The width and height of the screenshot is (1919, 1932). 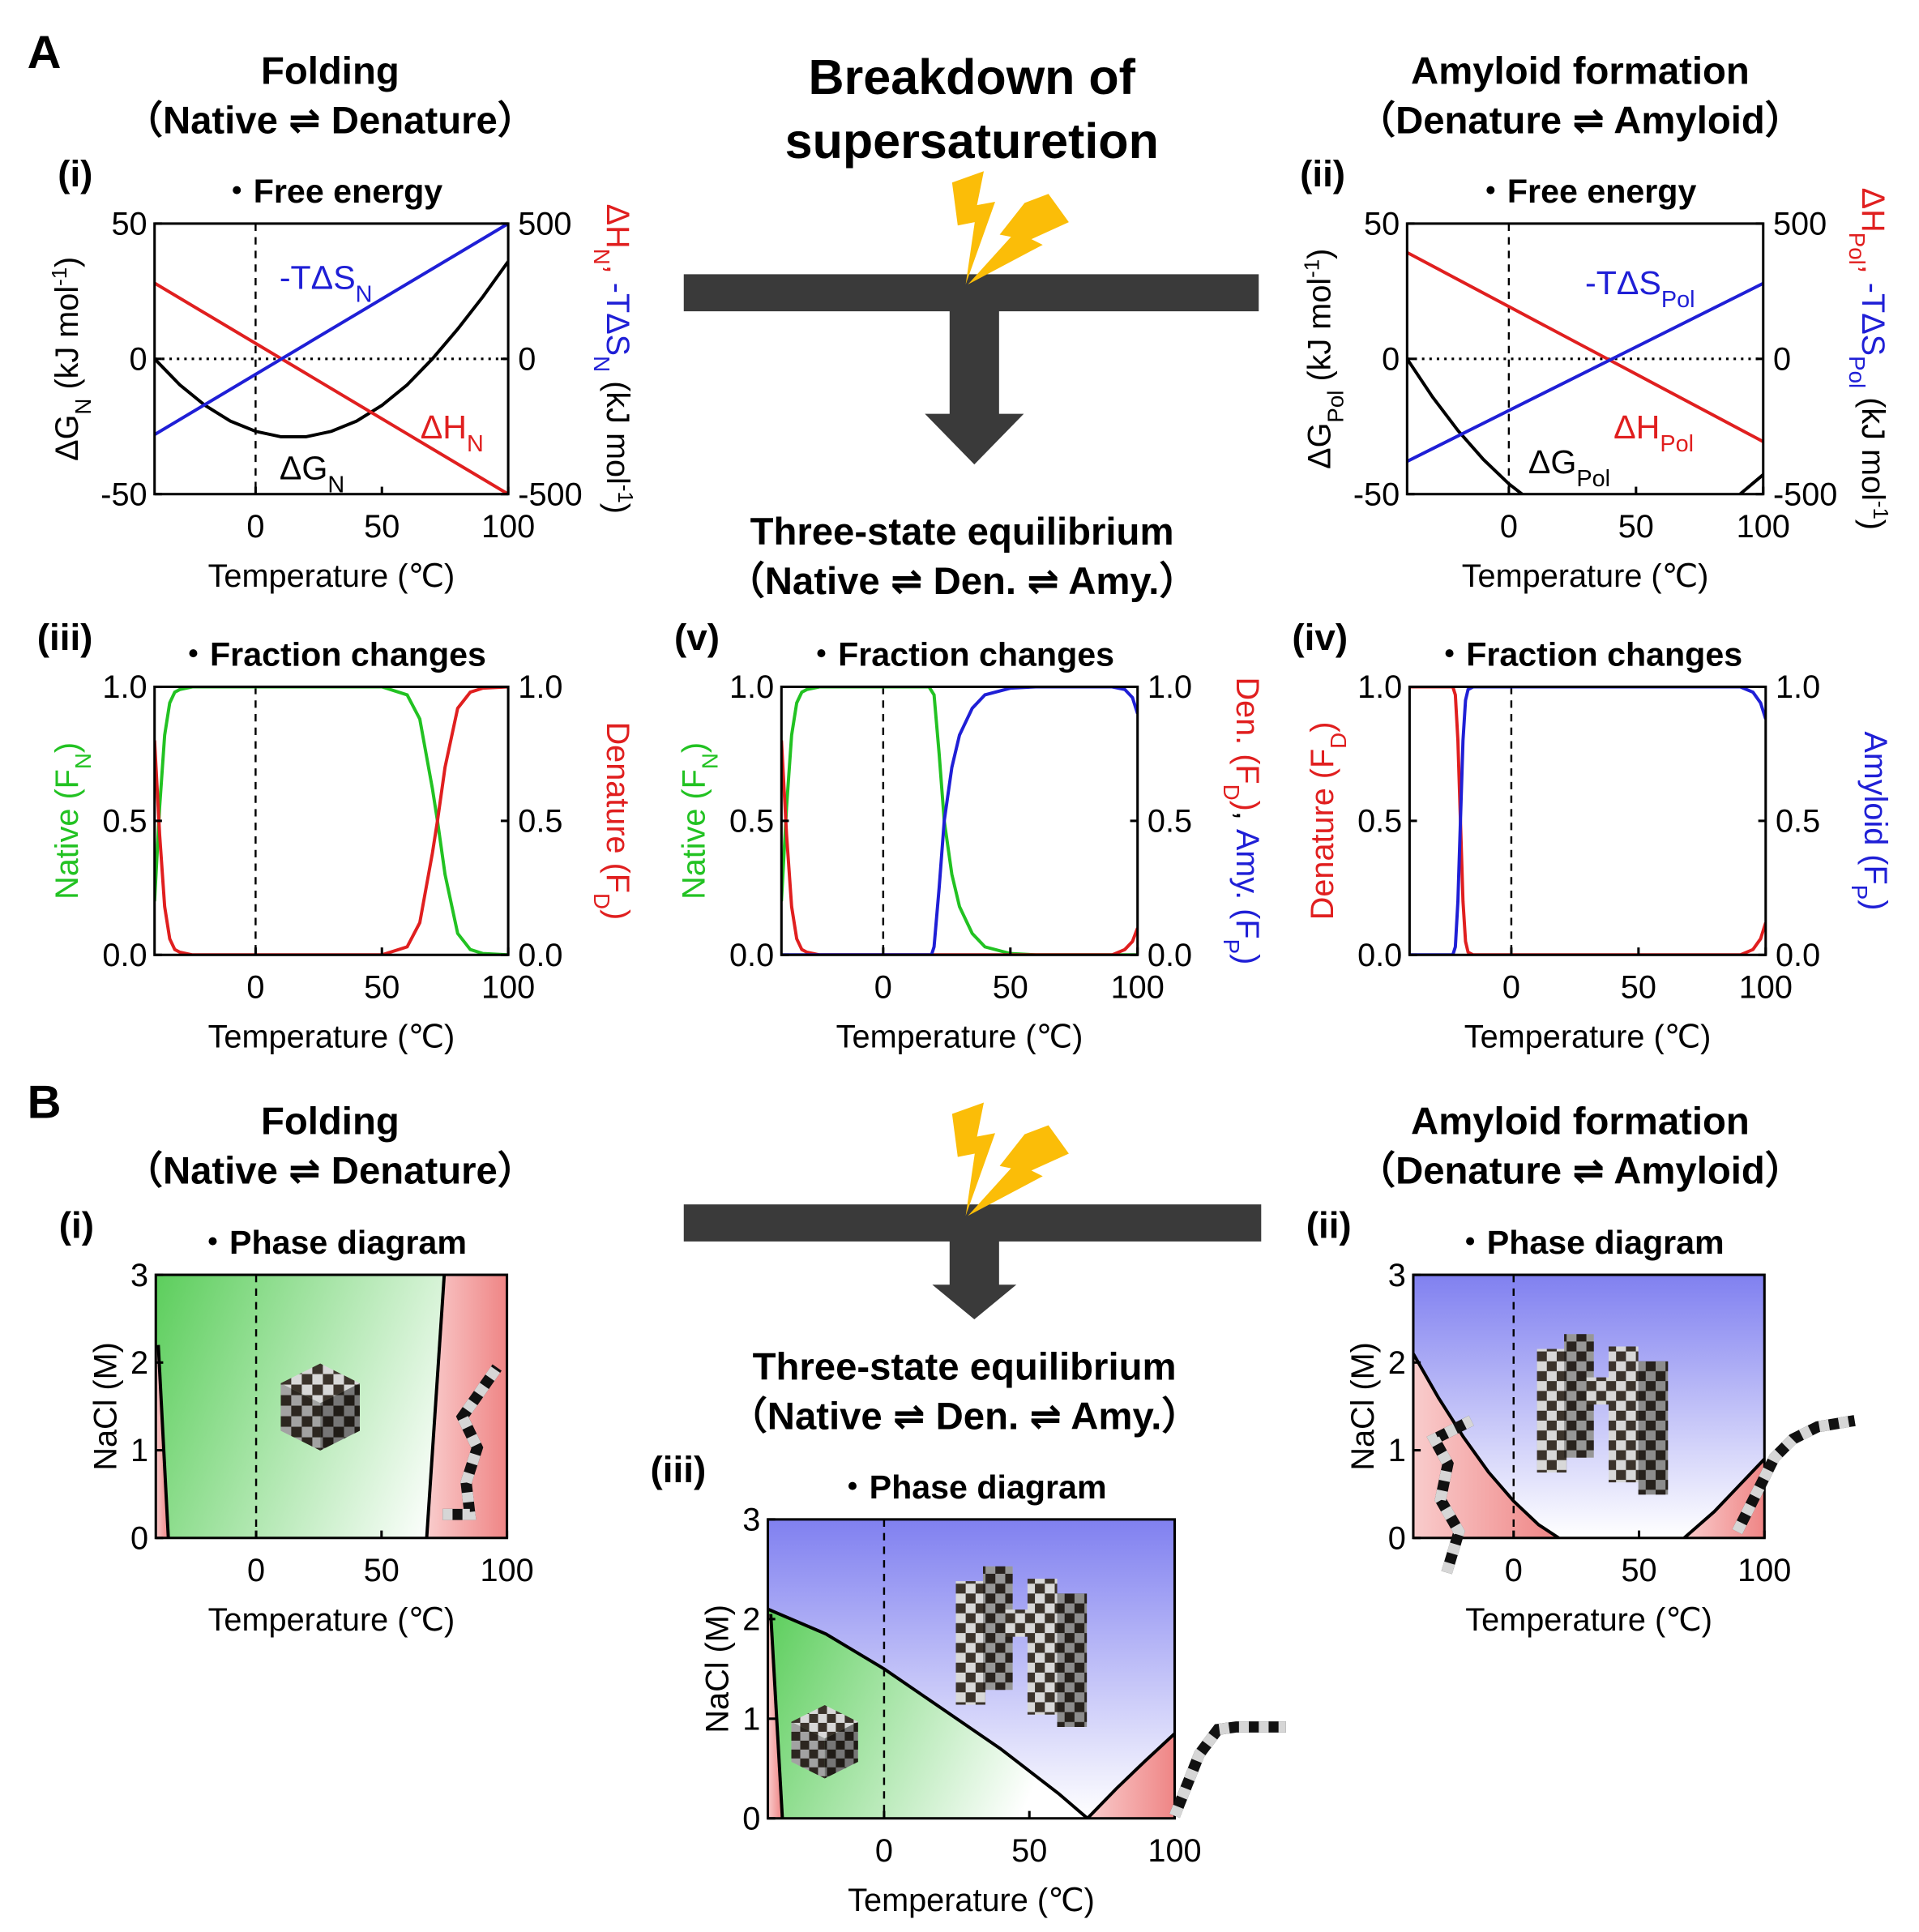 What do you see at coordinates (1391, 360) in the screenshot?
I see `y-tick-label: 0` at bounding box center [1391, 360].